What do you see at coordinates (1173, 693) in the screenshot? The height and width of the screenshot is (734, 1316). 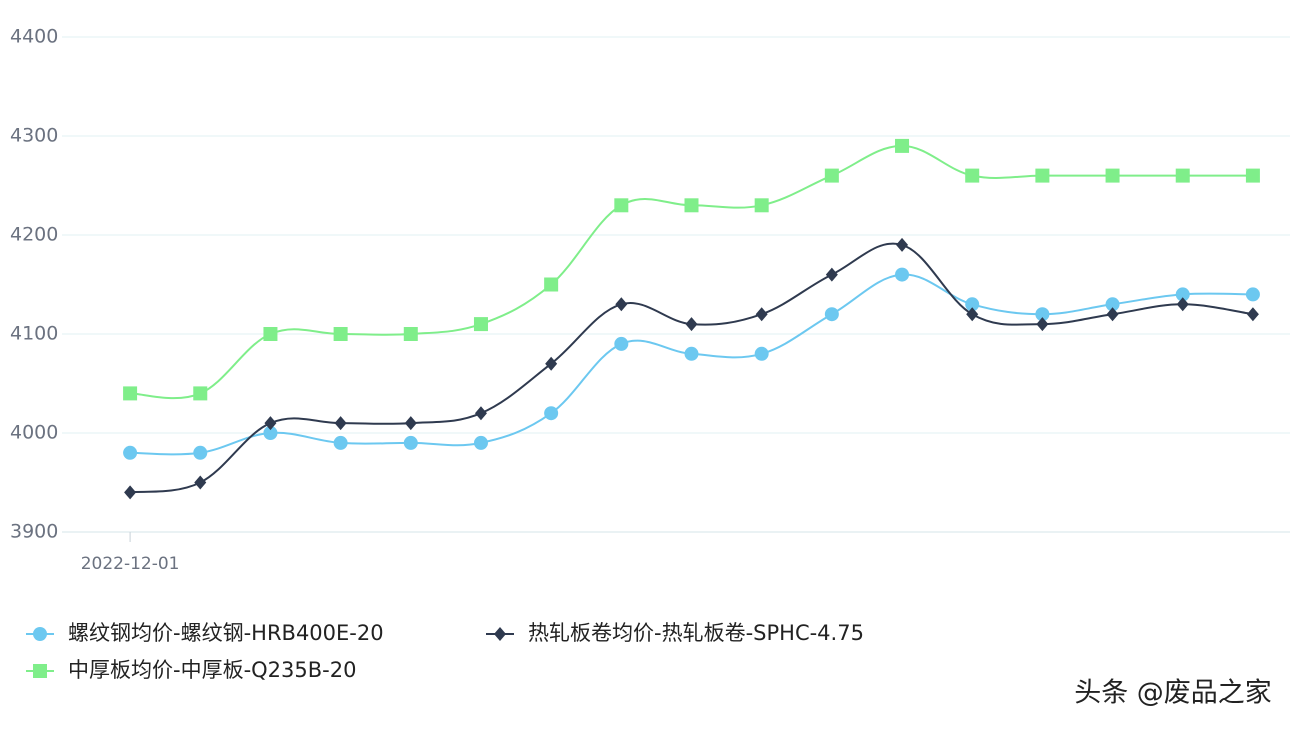 I see `watermark: 头条 @废品之家` at bounding box center [1173, 693].